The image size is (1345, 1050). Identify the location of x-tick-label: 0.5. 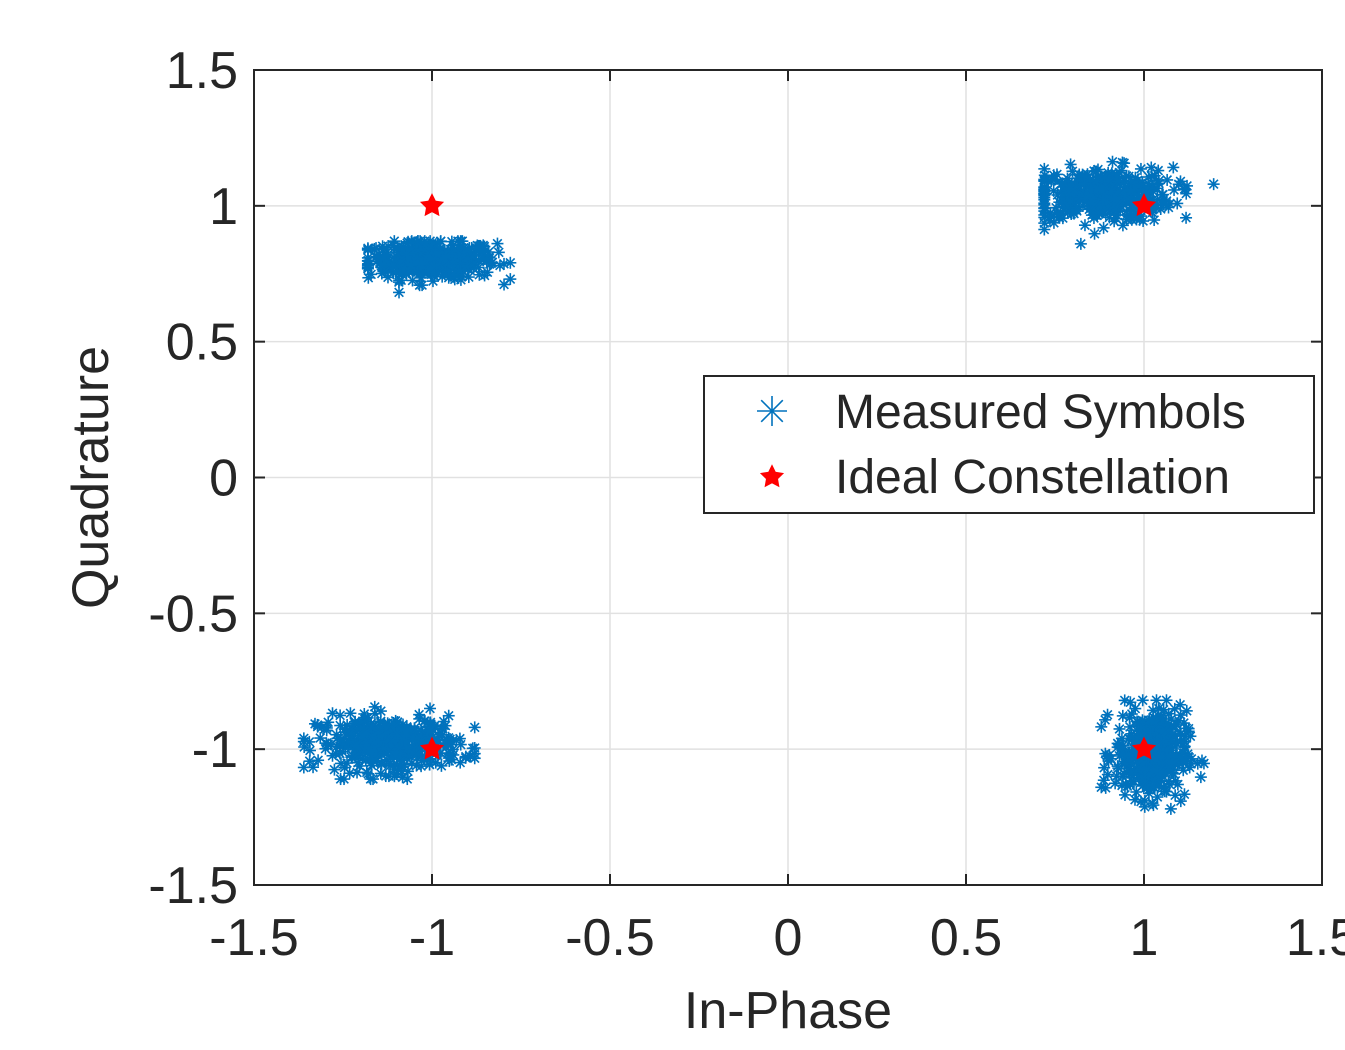
(966, 938).